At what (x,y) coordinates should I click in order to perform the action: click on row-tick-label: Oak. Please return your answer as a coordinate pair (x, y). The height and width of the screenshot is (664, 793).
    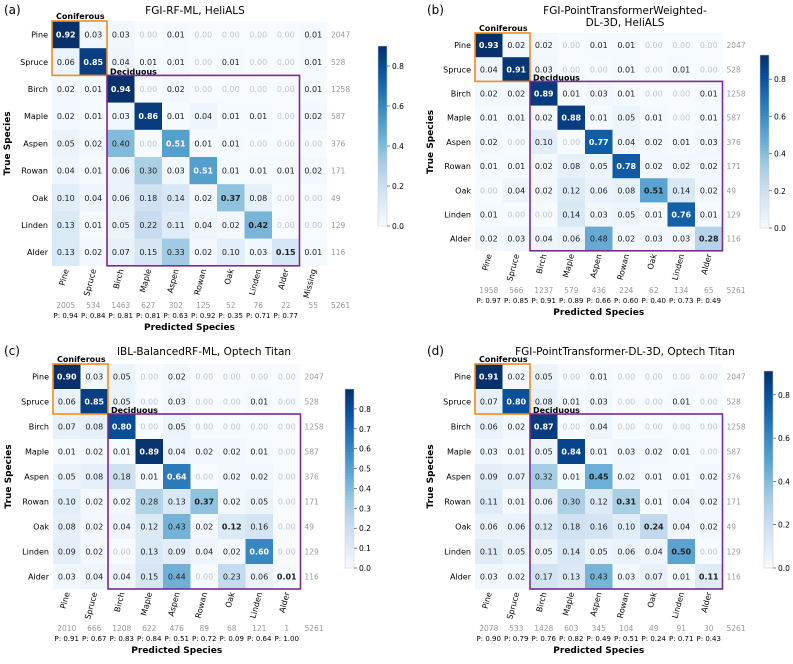
    Looking at the image, I should click on (463, 190).